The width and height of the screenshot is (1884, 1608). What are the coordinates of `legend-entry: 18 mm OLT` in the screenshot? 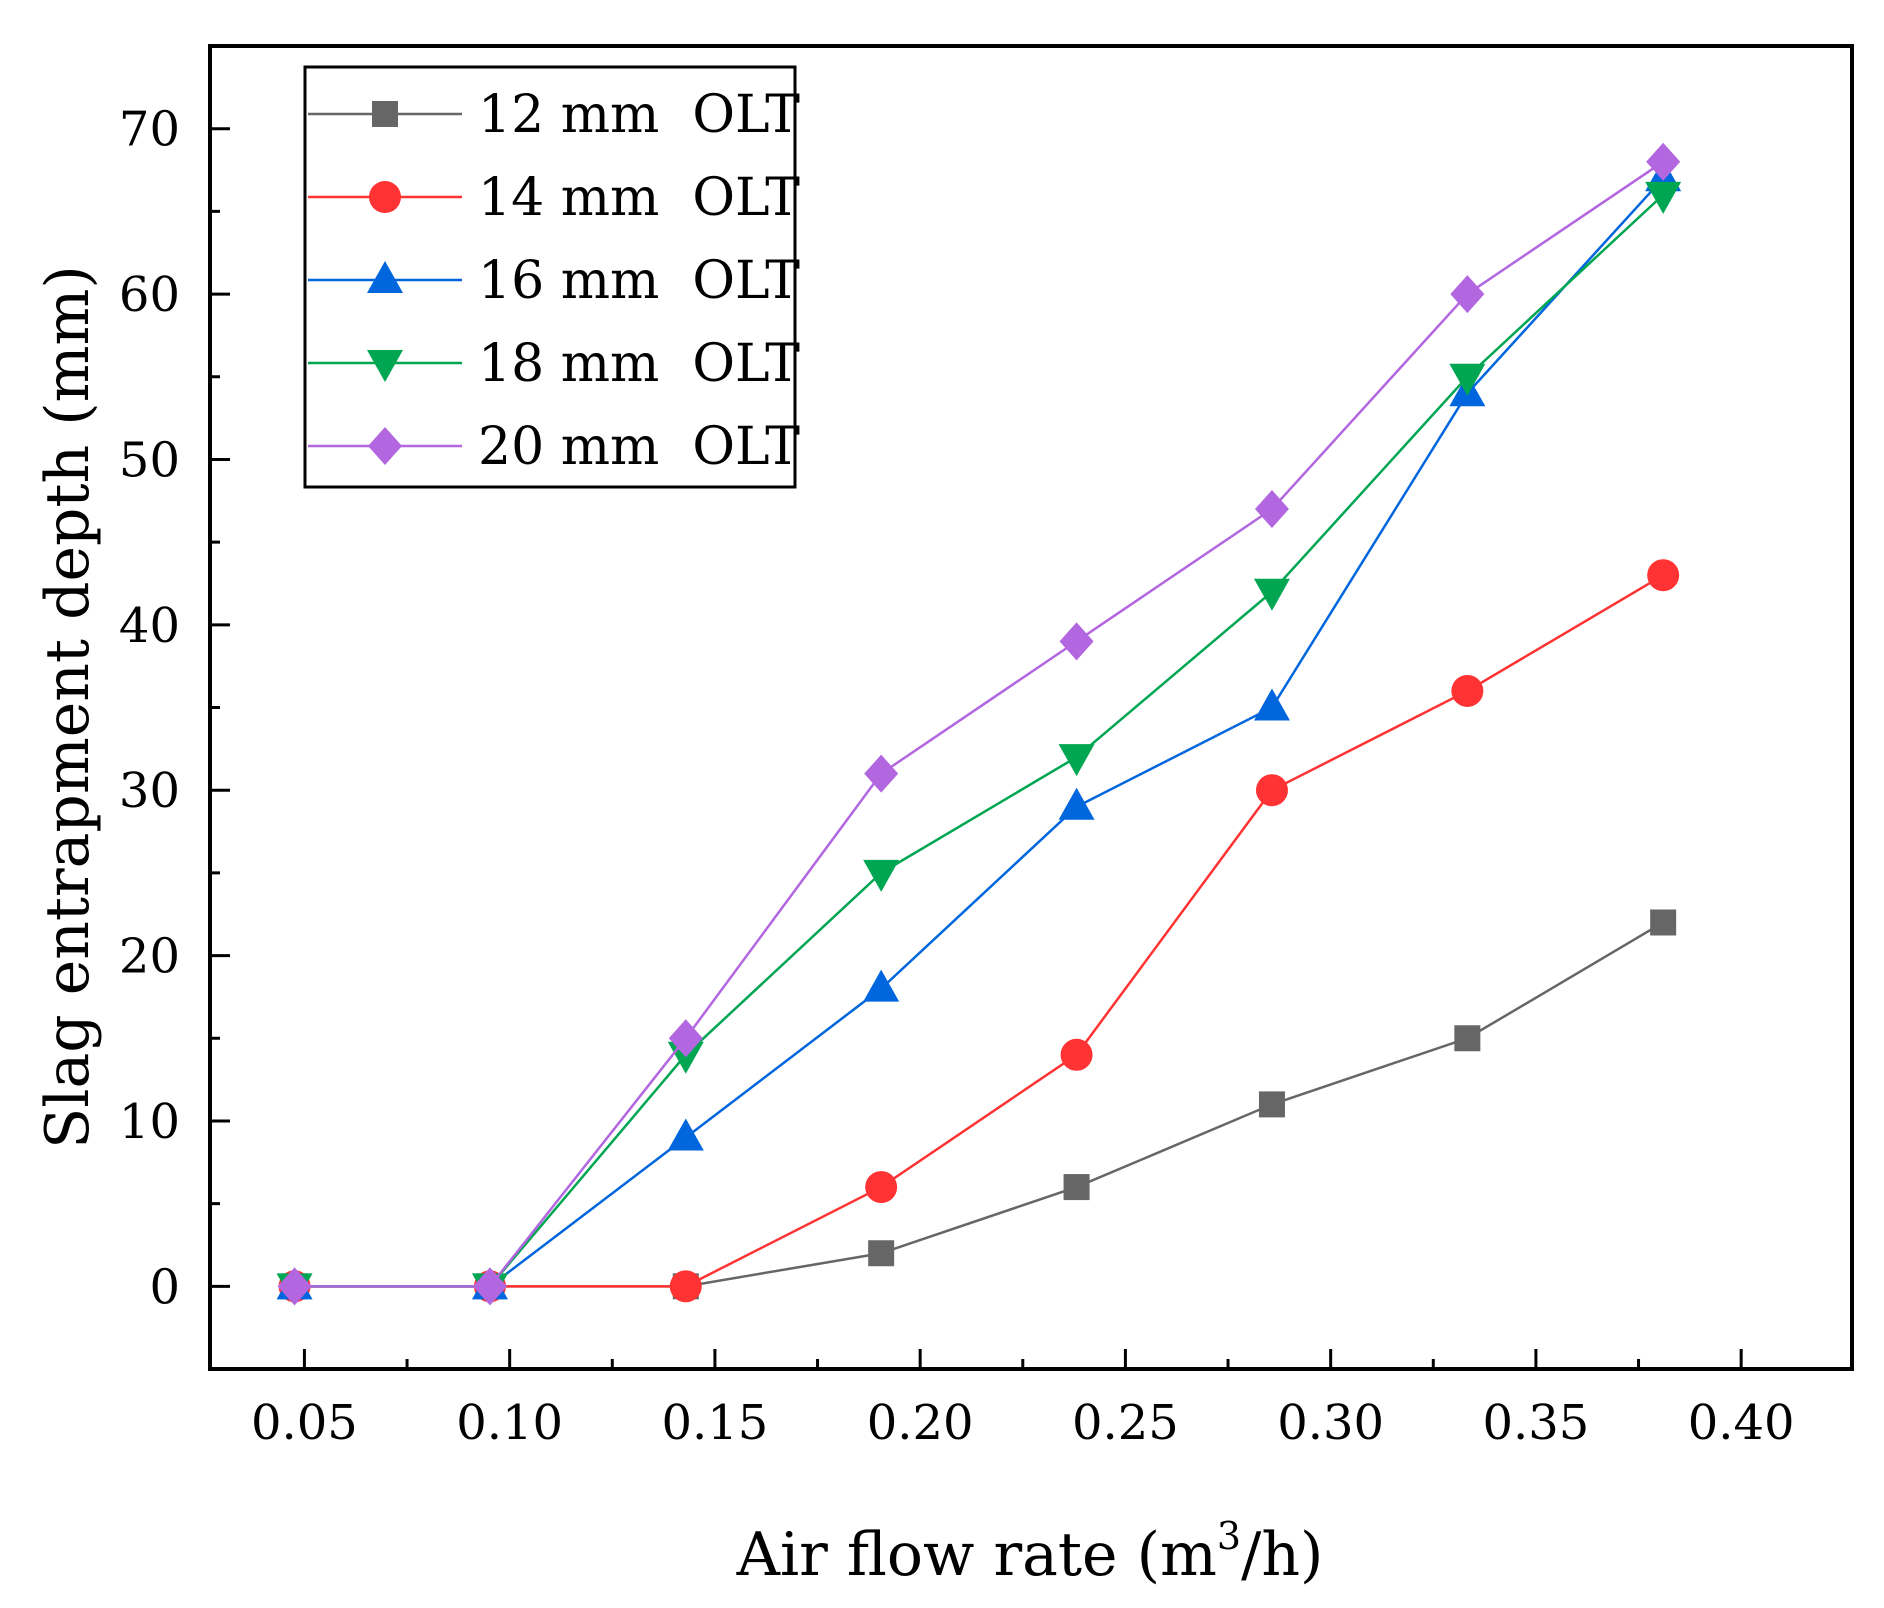 It's located at (554, 364).